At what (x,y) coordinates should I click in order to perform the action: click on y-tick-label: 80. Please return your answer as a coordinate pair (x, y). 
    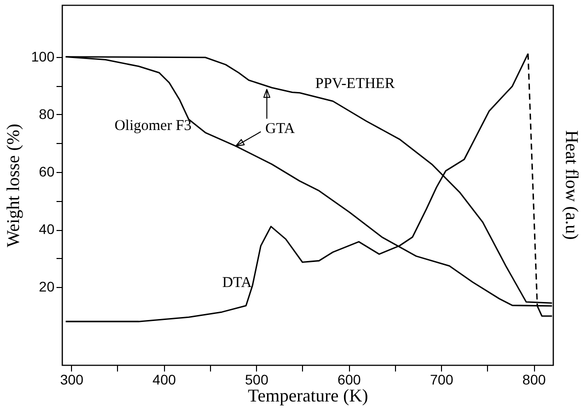
    Looking at the image, I should click on (46, 114).